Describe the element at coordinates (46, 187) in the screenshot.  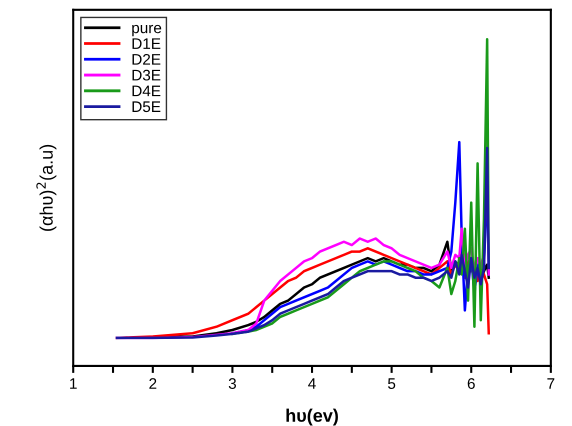
I see `y-axis-title: (αhυ)$^{2}$(a.u)` at that location.